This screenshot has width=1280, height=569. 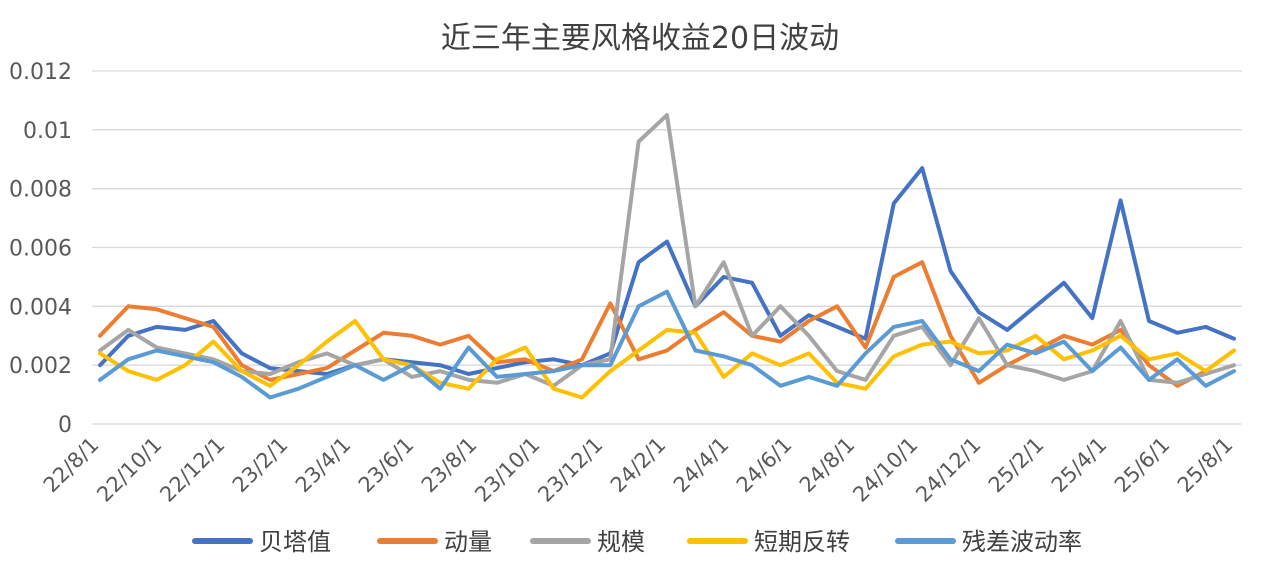 I want to click on legend-label: 贝塔值, so click(x=295, y=542).